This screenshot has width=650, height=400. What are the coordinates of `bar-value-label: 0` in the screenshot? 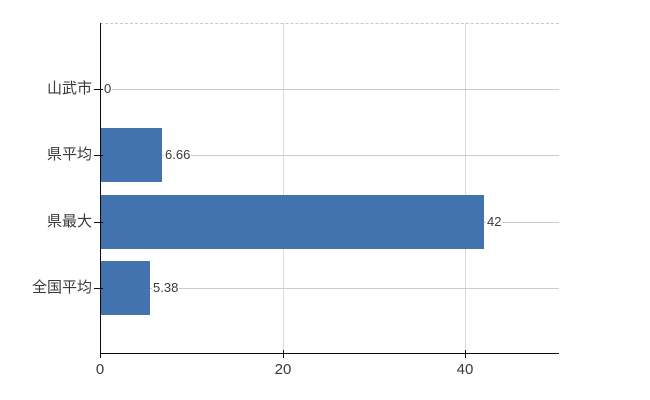 It's located at (108, 89).